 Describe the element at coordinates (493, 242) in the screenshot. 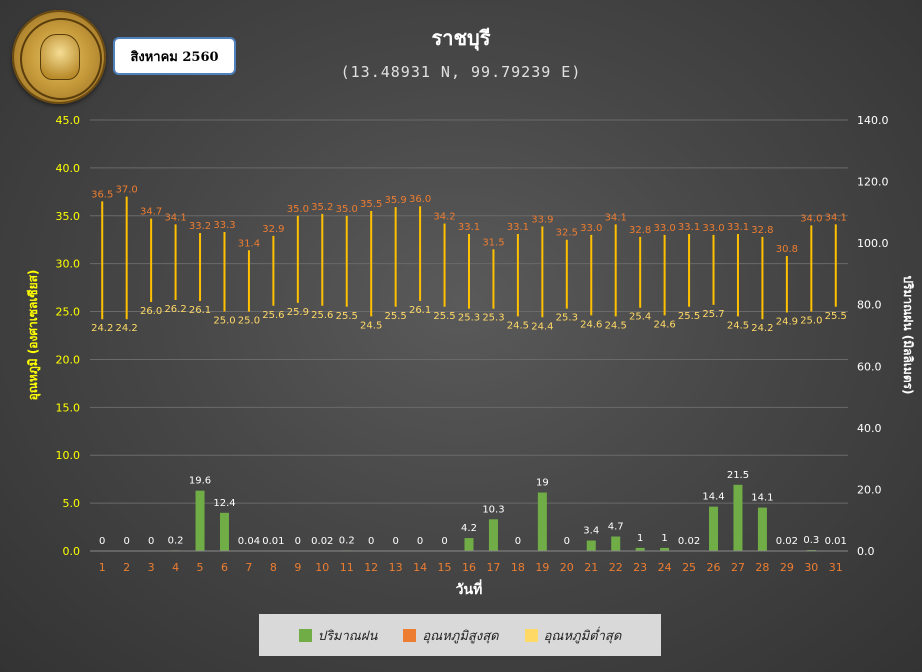

I see `max-temp-label: 31.5` at that location.